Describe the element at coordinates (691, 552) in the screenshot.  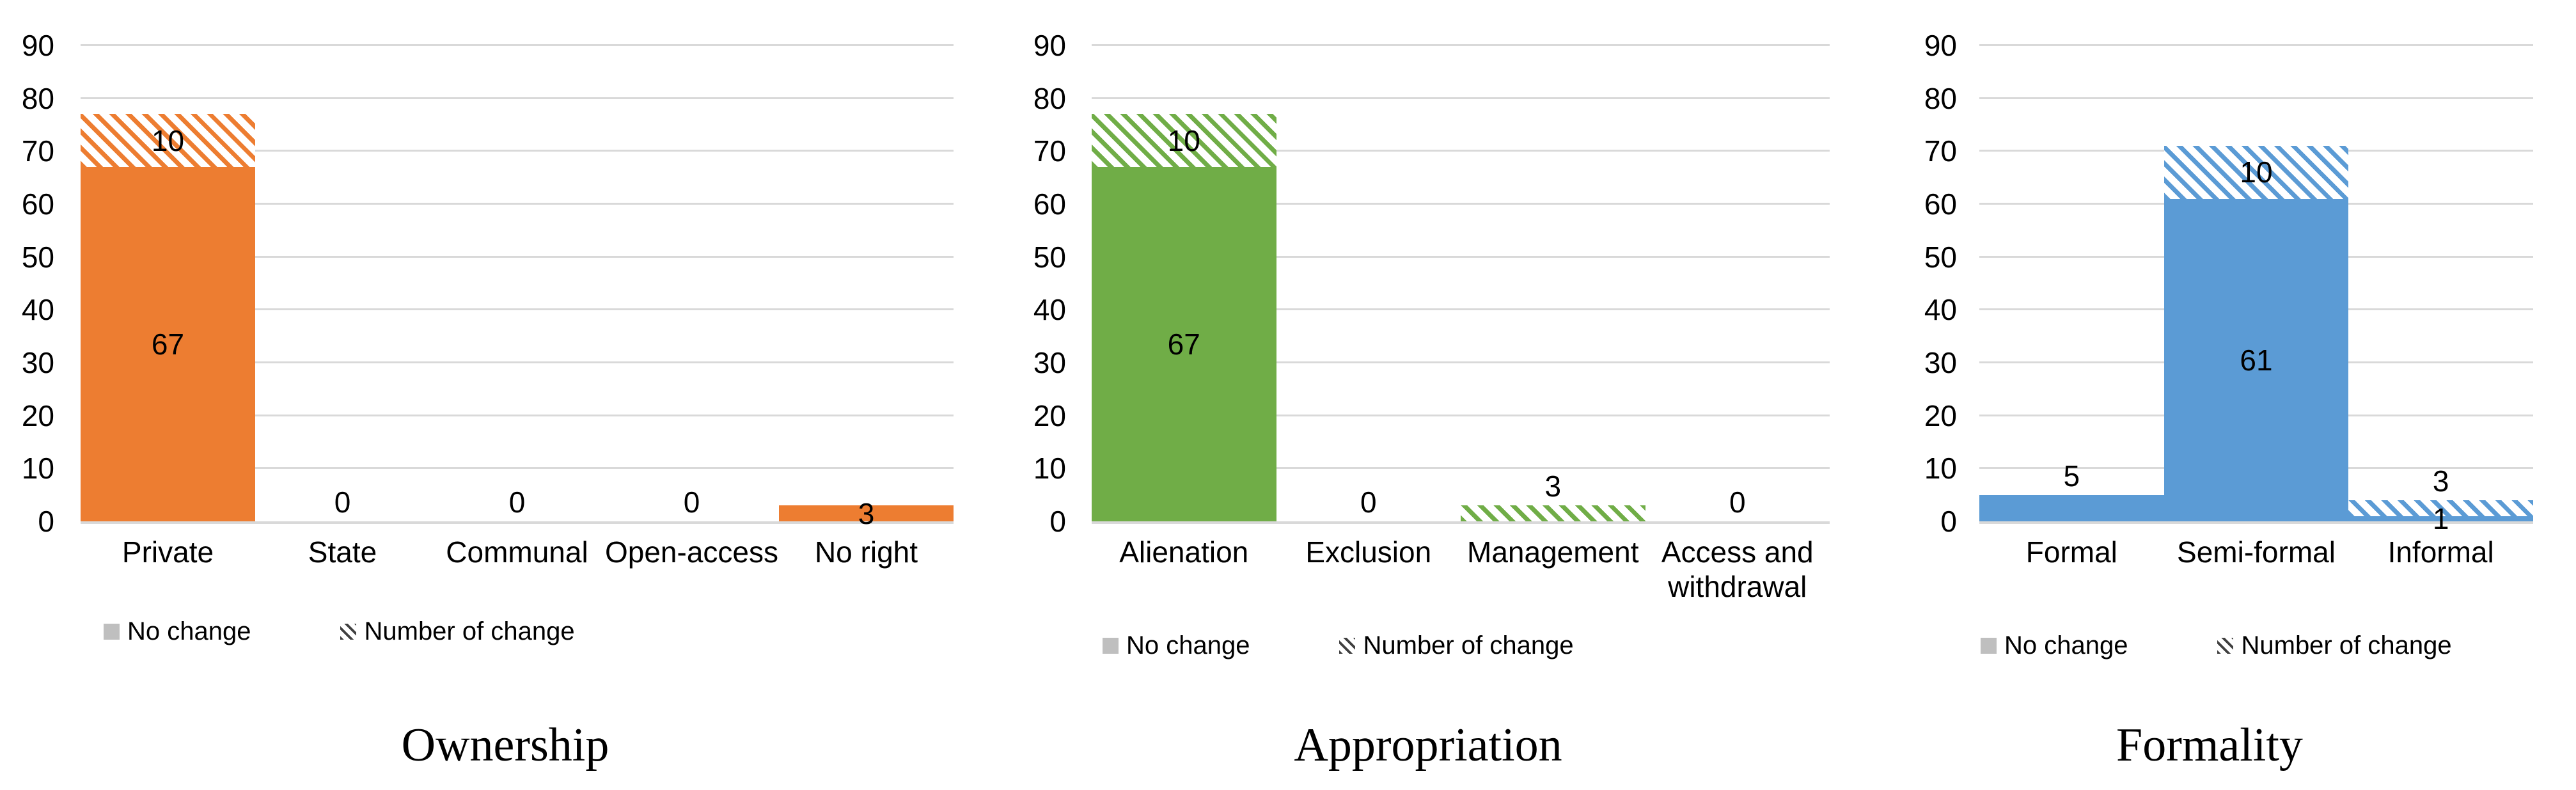
I see `category-label: Open-access` at that location.